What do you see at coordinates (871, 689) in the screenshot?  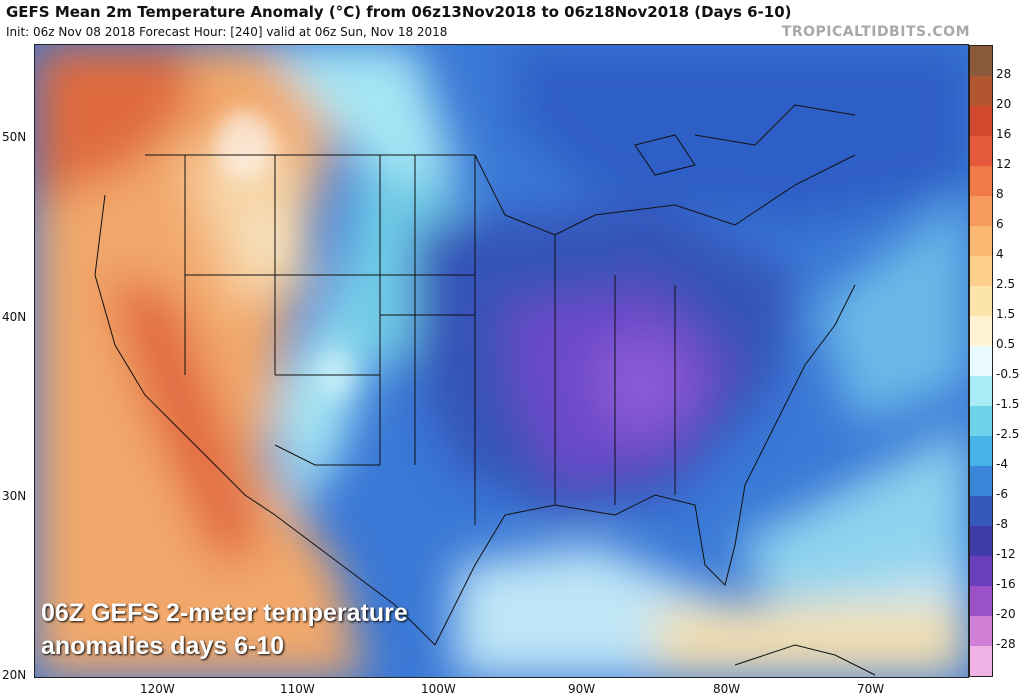 I see `lon-label-70: 70W` at bounding box center [871, 689].